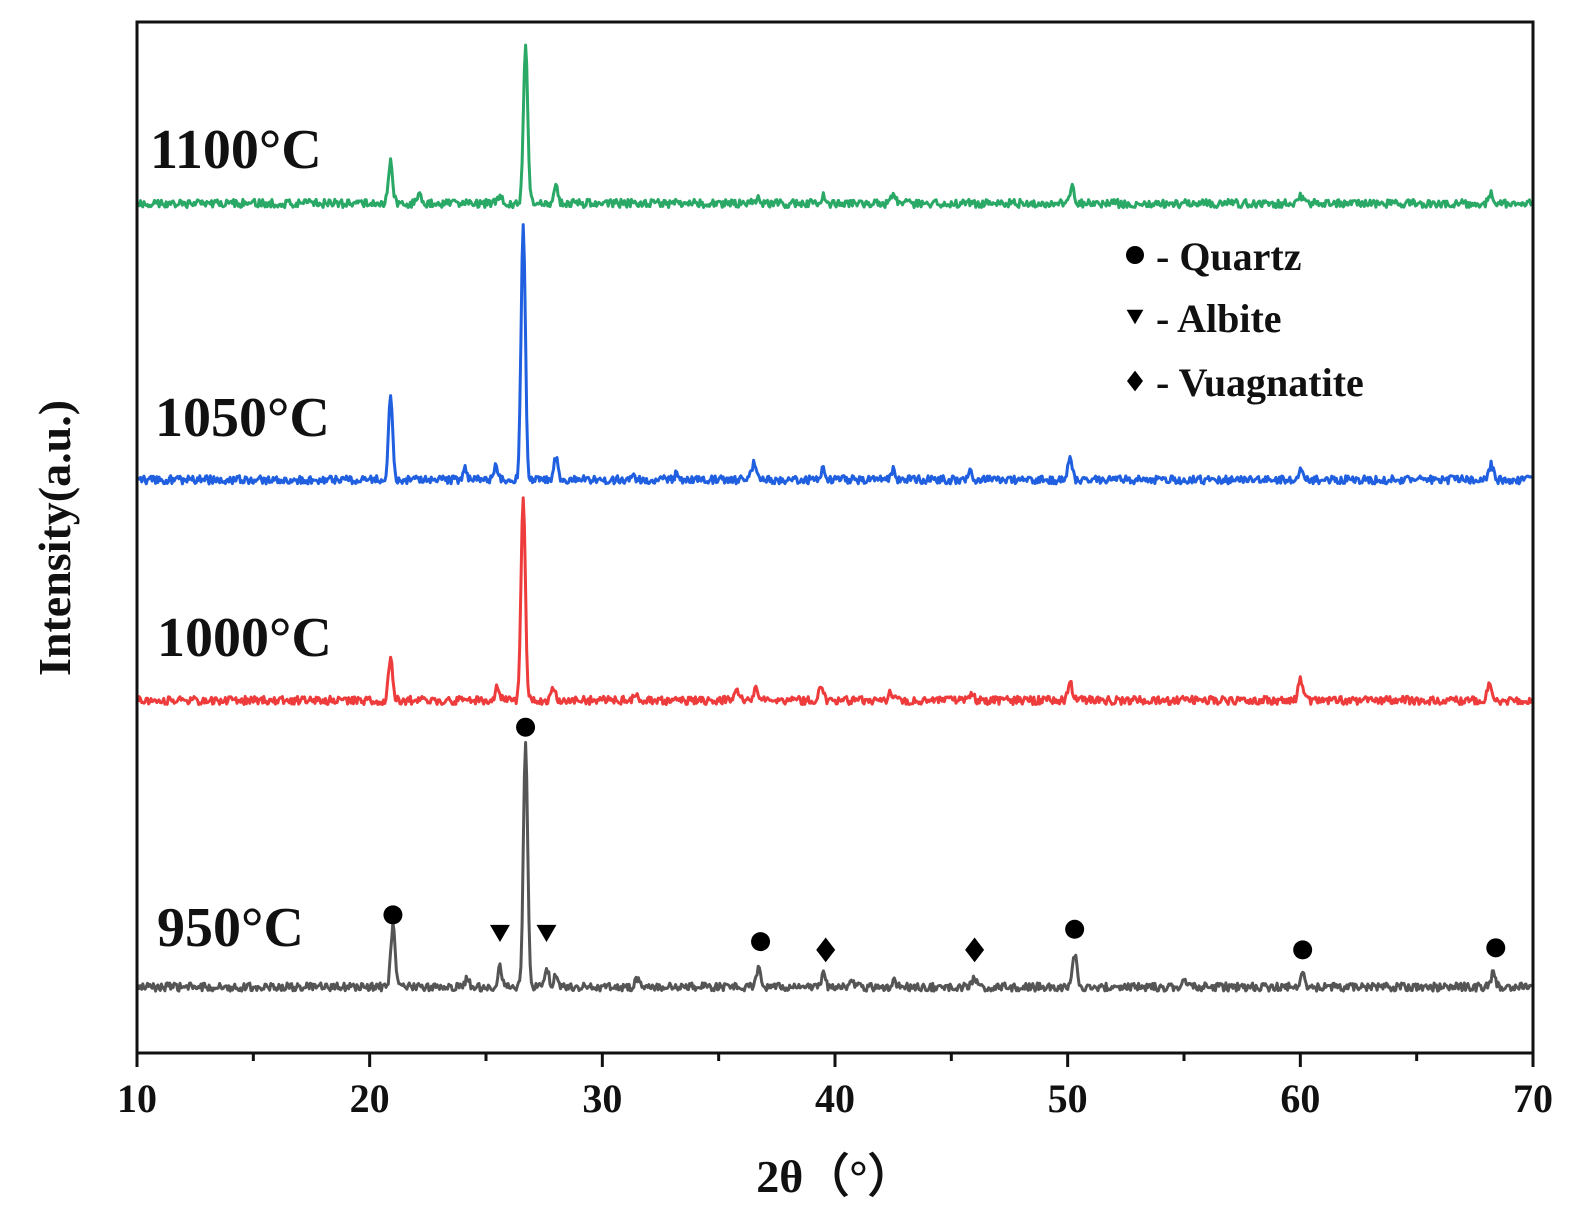 This screenshot has width=1590, height=1223. Describe the element at coordinates (1229, 256) in the screenshot. I see `legend-label: - Quartz` at that location.